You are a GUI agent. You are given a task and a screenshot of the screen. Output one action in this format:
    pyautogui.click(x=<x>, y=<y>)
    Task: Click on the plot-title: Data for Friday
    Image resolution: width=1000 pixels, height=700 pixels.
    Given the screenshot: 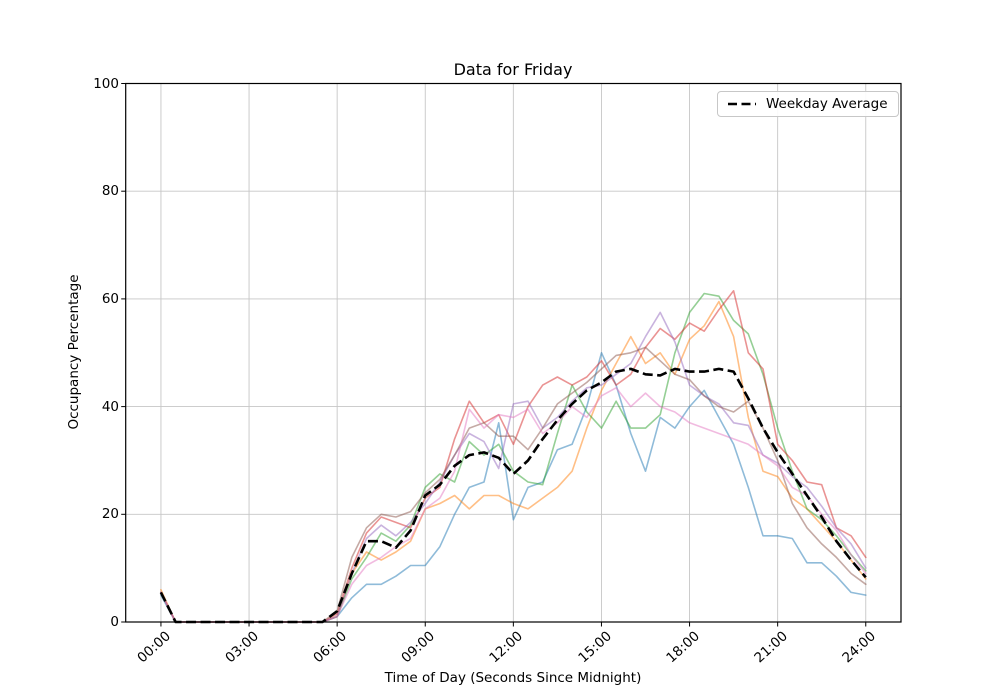 What is the action you would take?
    pyautogui.click(x=513, y=69)
    